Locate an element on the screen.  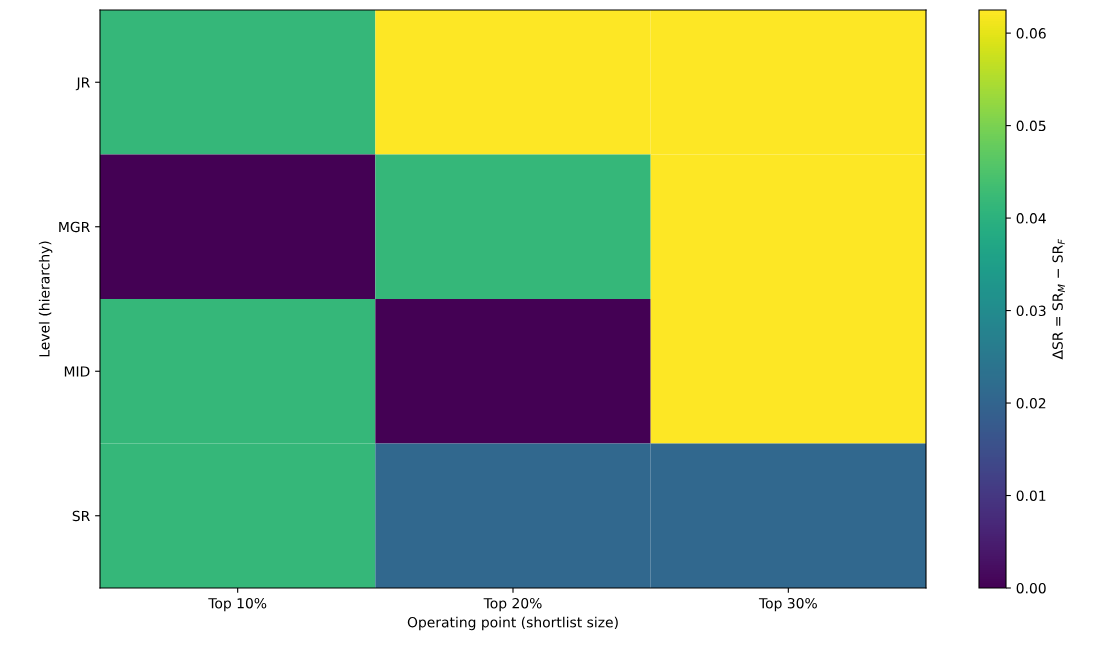
color-bar-title: ΔSR = SR$_{M}$ − SR$_{F}$ is located at coordinates (1058, 299).